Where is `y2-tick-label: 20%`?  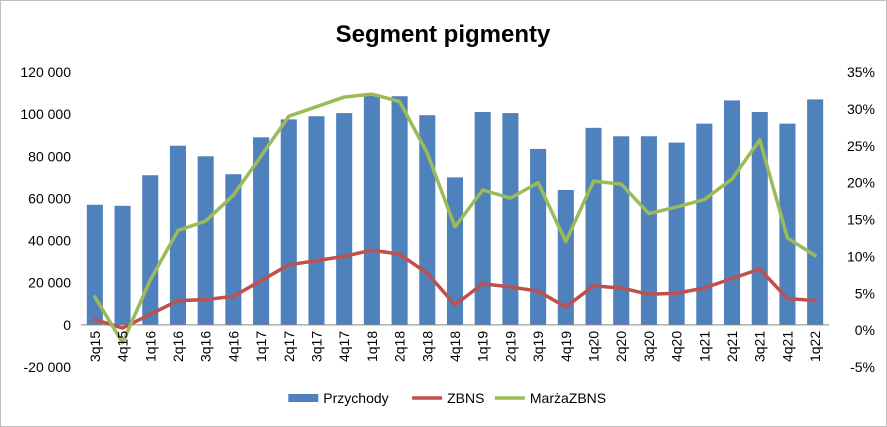 y2-tick-label: 20% is located at coordinates (861, 183).